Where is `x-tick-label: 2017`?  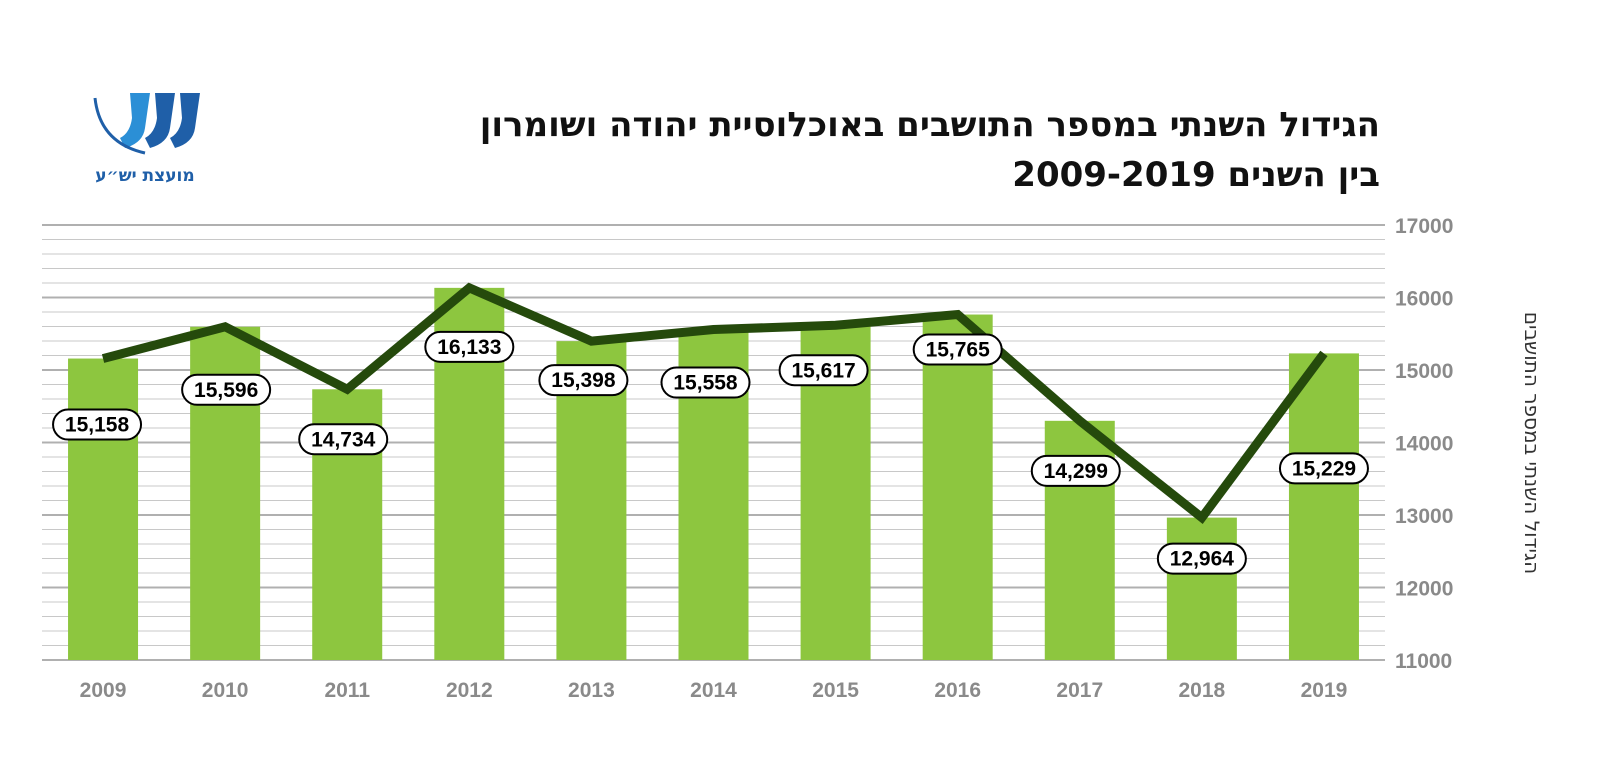 x-tick-label: 2017 is located at coordinates (1079, 690).